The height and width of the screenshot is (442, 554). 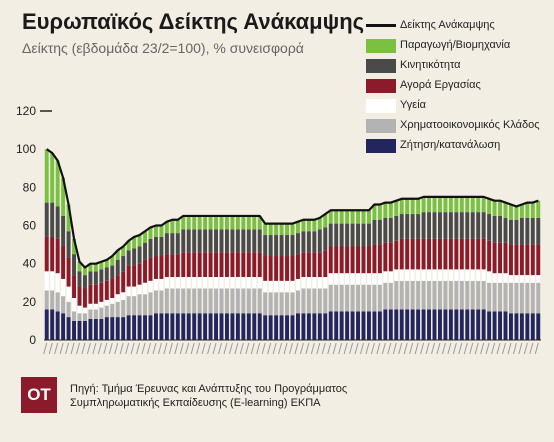 I want to click on legend-item-index: Δείκτης Ανάκαμψης, so click(x=458, y=26).